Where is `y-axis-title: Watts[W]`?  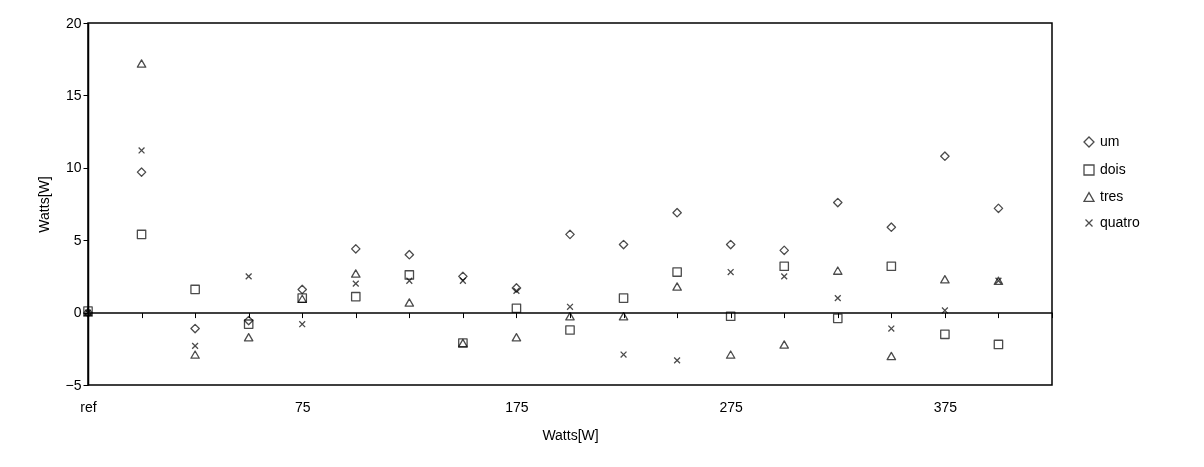
y-axis-title: Watts[W] is located at coordinates (43, 204).